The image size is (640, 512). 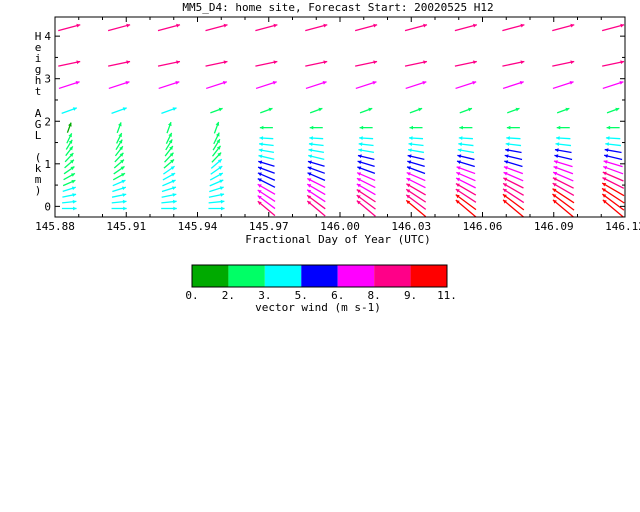 I want to click on x-tick-label: 145.97, so click(x=269, y=226).